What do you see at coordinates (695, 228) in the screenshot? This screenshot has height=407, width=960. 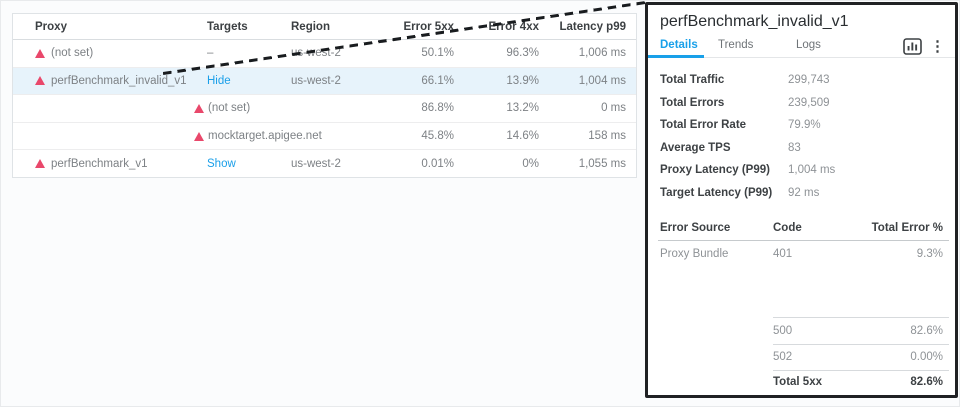 I see `col-header-error-source: Error Source` at bounding box center [695, 228].